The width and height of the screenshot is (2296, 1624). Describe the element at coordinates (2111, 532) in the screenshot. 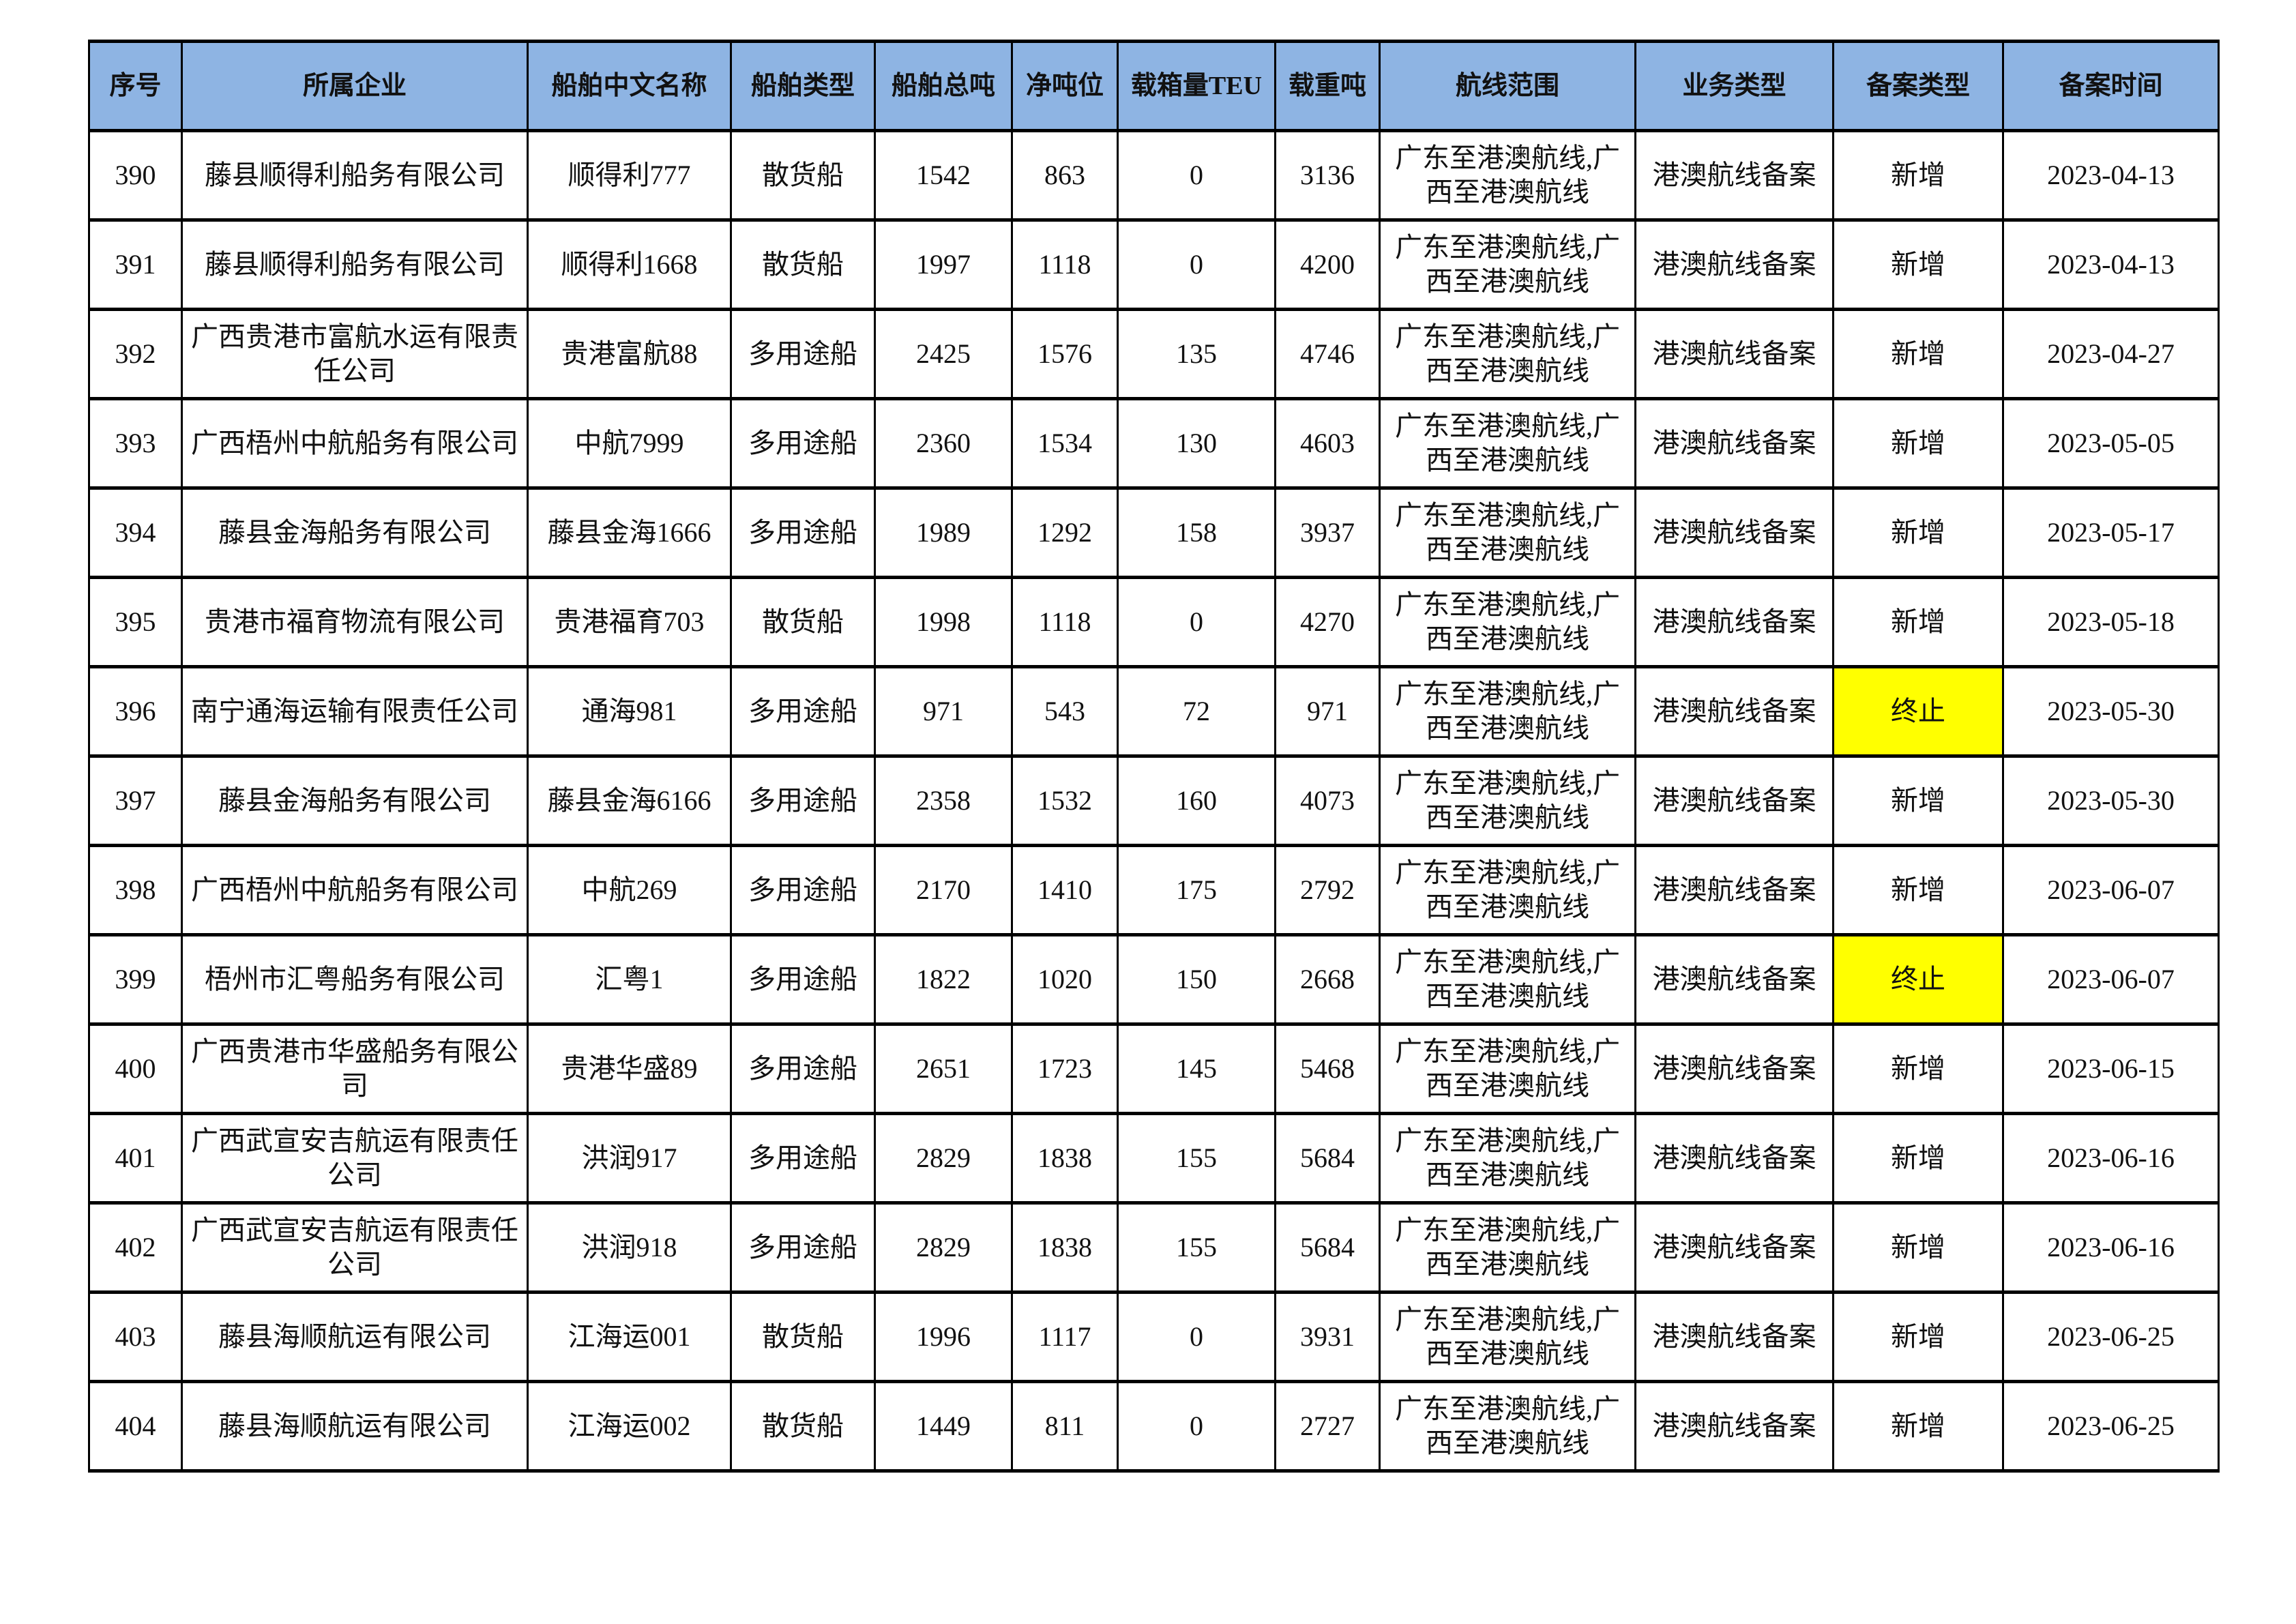

I see `cell-filing-date: 2023-05-17` at that location.